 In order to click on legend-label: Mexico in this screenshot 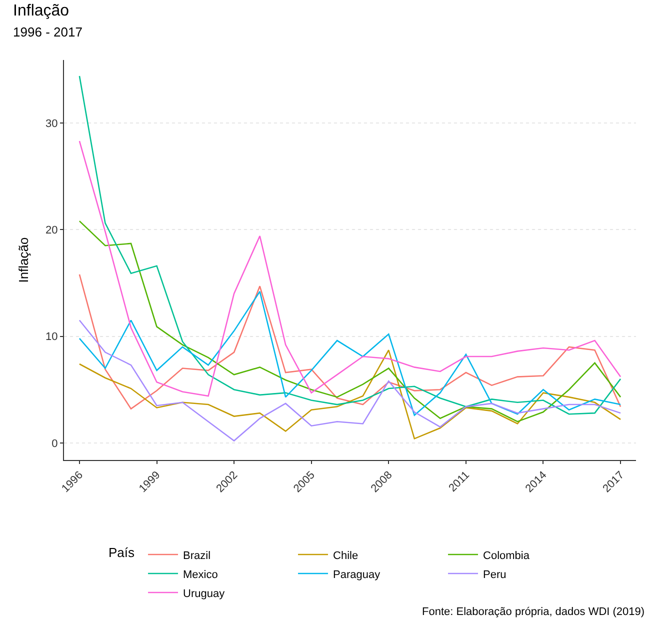, I will do `click(200, 574)`.